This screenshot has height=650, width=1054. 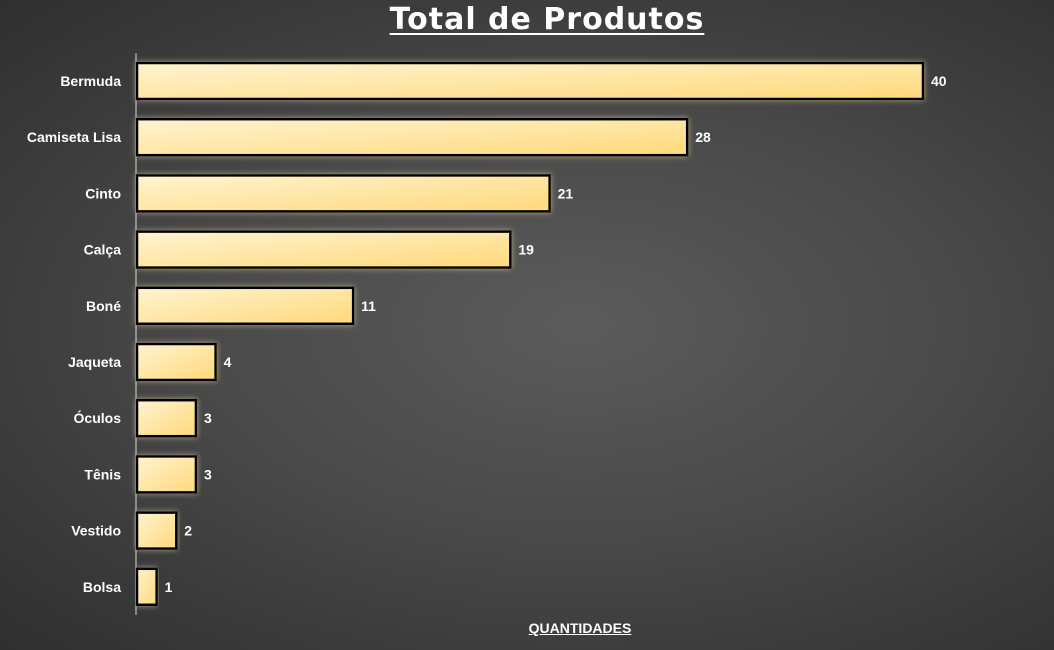 I want to click on category-label: Camiseta Lisa, so click(x=74, y=137).